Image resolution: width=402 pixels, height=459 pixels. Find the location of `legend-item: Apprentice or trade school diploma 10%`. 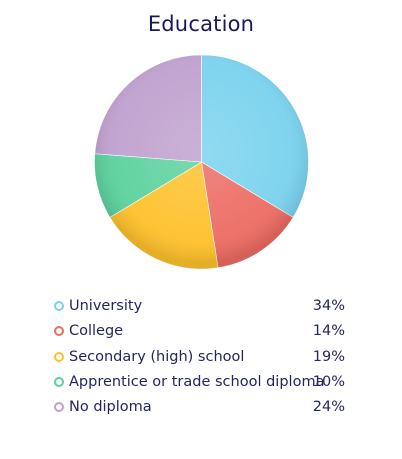

legend-item: Apprentice or trade school diploma 10% is located at coordinates (199, 383).